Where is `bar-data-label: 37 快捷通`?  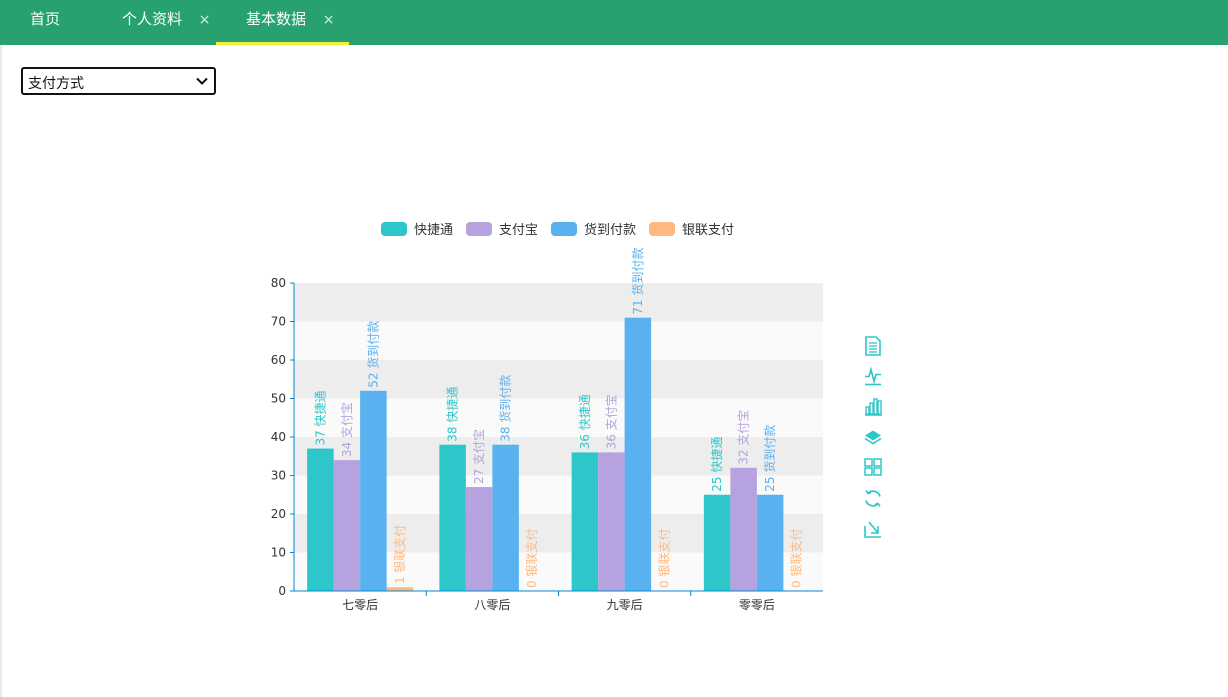 bar-data-label: 37 快捷通 is located at coordinates (320, 417).